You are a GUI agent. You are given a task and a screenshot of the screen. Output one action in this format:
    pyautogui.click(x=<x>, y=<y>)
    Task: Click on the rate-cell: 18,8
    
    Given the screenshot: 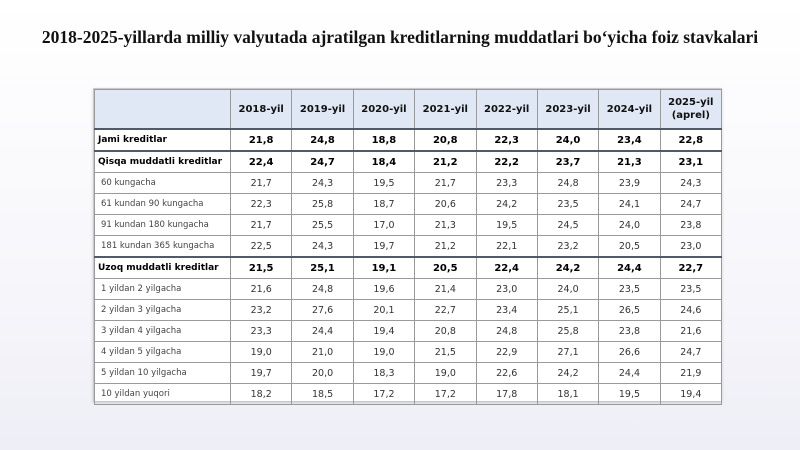 What is the action you would take?
    pyautogui.click(x=384, y=140)
    